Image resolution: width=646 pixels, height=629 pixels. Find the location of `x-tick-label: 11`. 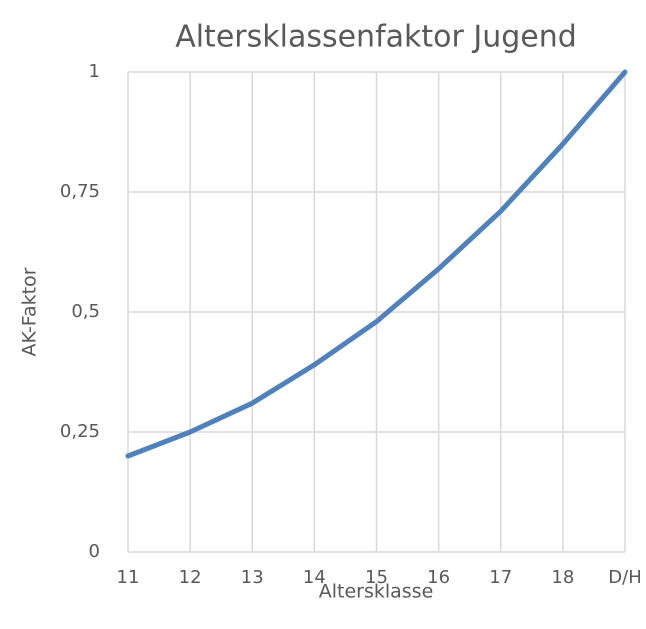

x-tick-label: 11 is located at coordinates (128, 577).